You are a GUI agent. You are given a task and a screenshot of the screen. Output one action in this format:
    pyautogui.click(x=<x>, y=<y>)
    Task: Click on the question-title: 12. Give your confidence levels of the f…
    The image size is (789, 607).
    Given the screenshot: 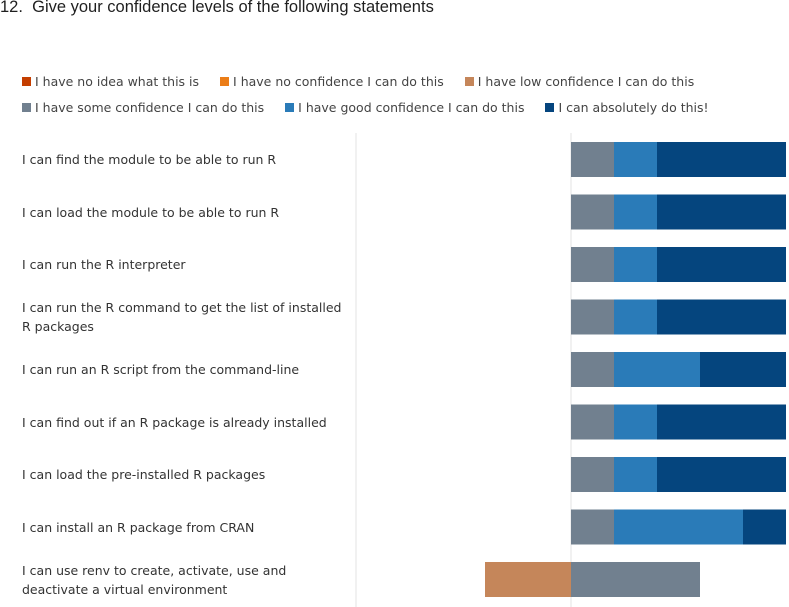 What is the action you would take?
    pyautogui.click(x=217, y=8)
    